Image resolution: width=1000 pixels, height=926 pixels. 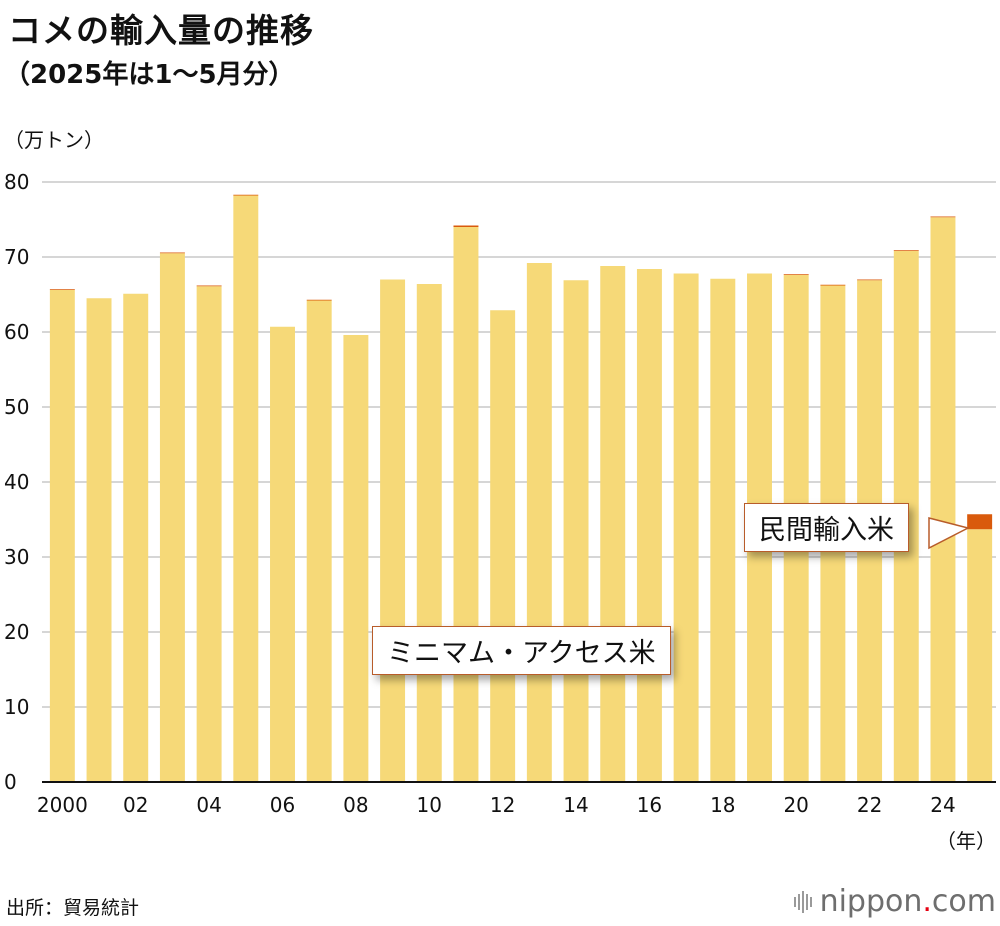 I want to click on y-tick-label: 60, so click(x=16, y=332).